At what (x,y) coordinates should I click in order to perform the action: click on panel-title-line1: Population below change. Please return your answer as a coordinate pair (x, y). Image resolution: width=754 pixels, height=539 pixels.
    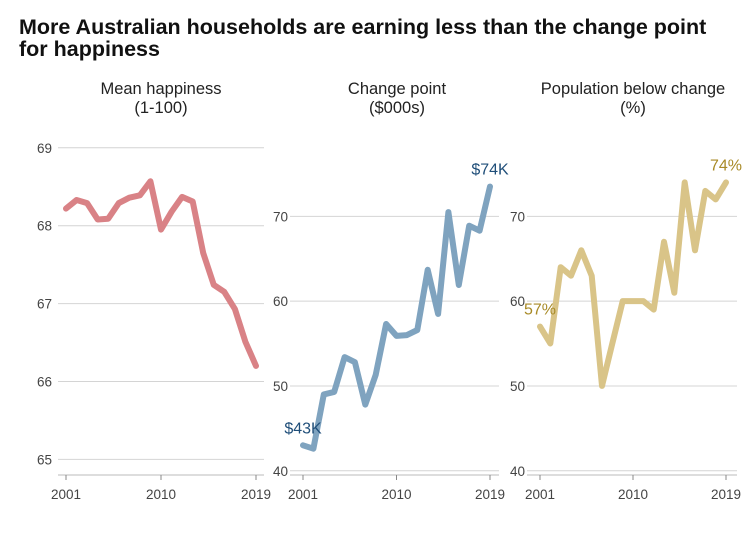
    Looking at the image, I should click on (633, 89).